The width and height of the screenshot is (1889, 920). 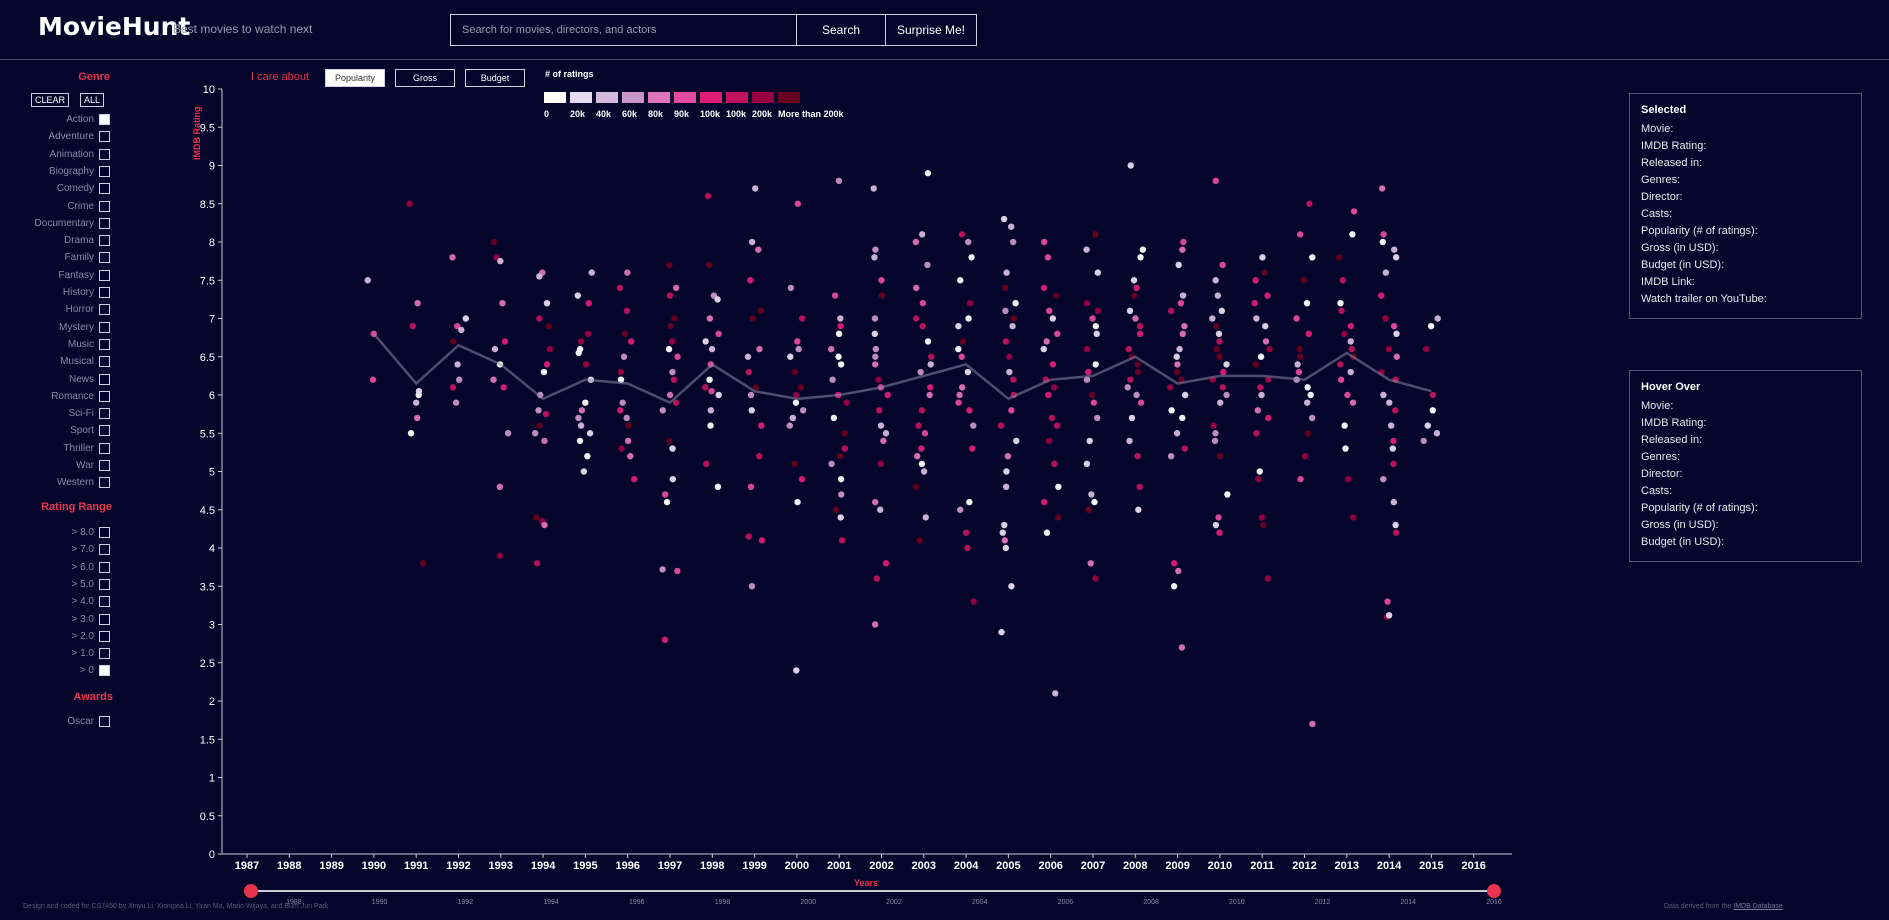 What do you see at coordinates (1758, 906) in the screenshot?
I see `imdb-database-link: IMDB Database` at bounding box center [1758, 906].